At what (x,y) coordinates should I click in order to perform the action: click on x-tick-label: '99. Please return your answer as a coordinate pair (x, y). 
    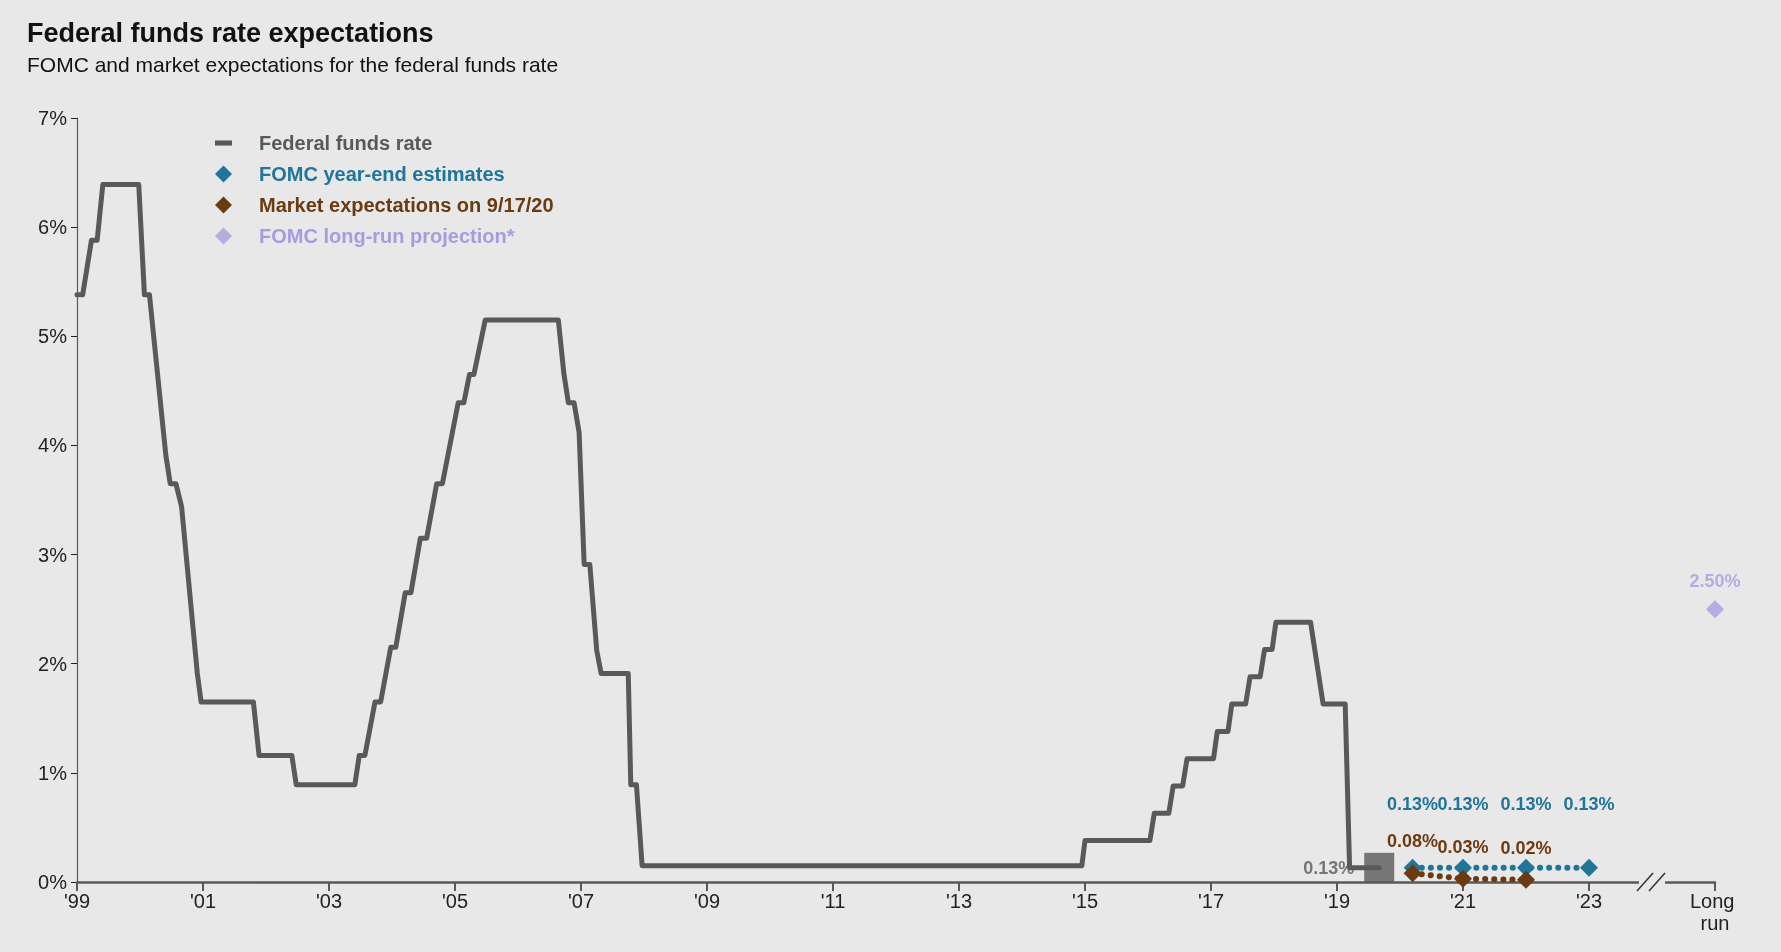
    Looking at the image, I should click on (77, 901).